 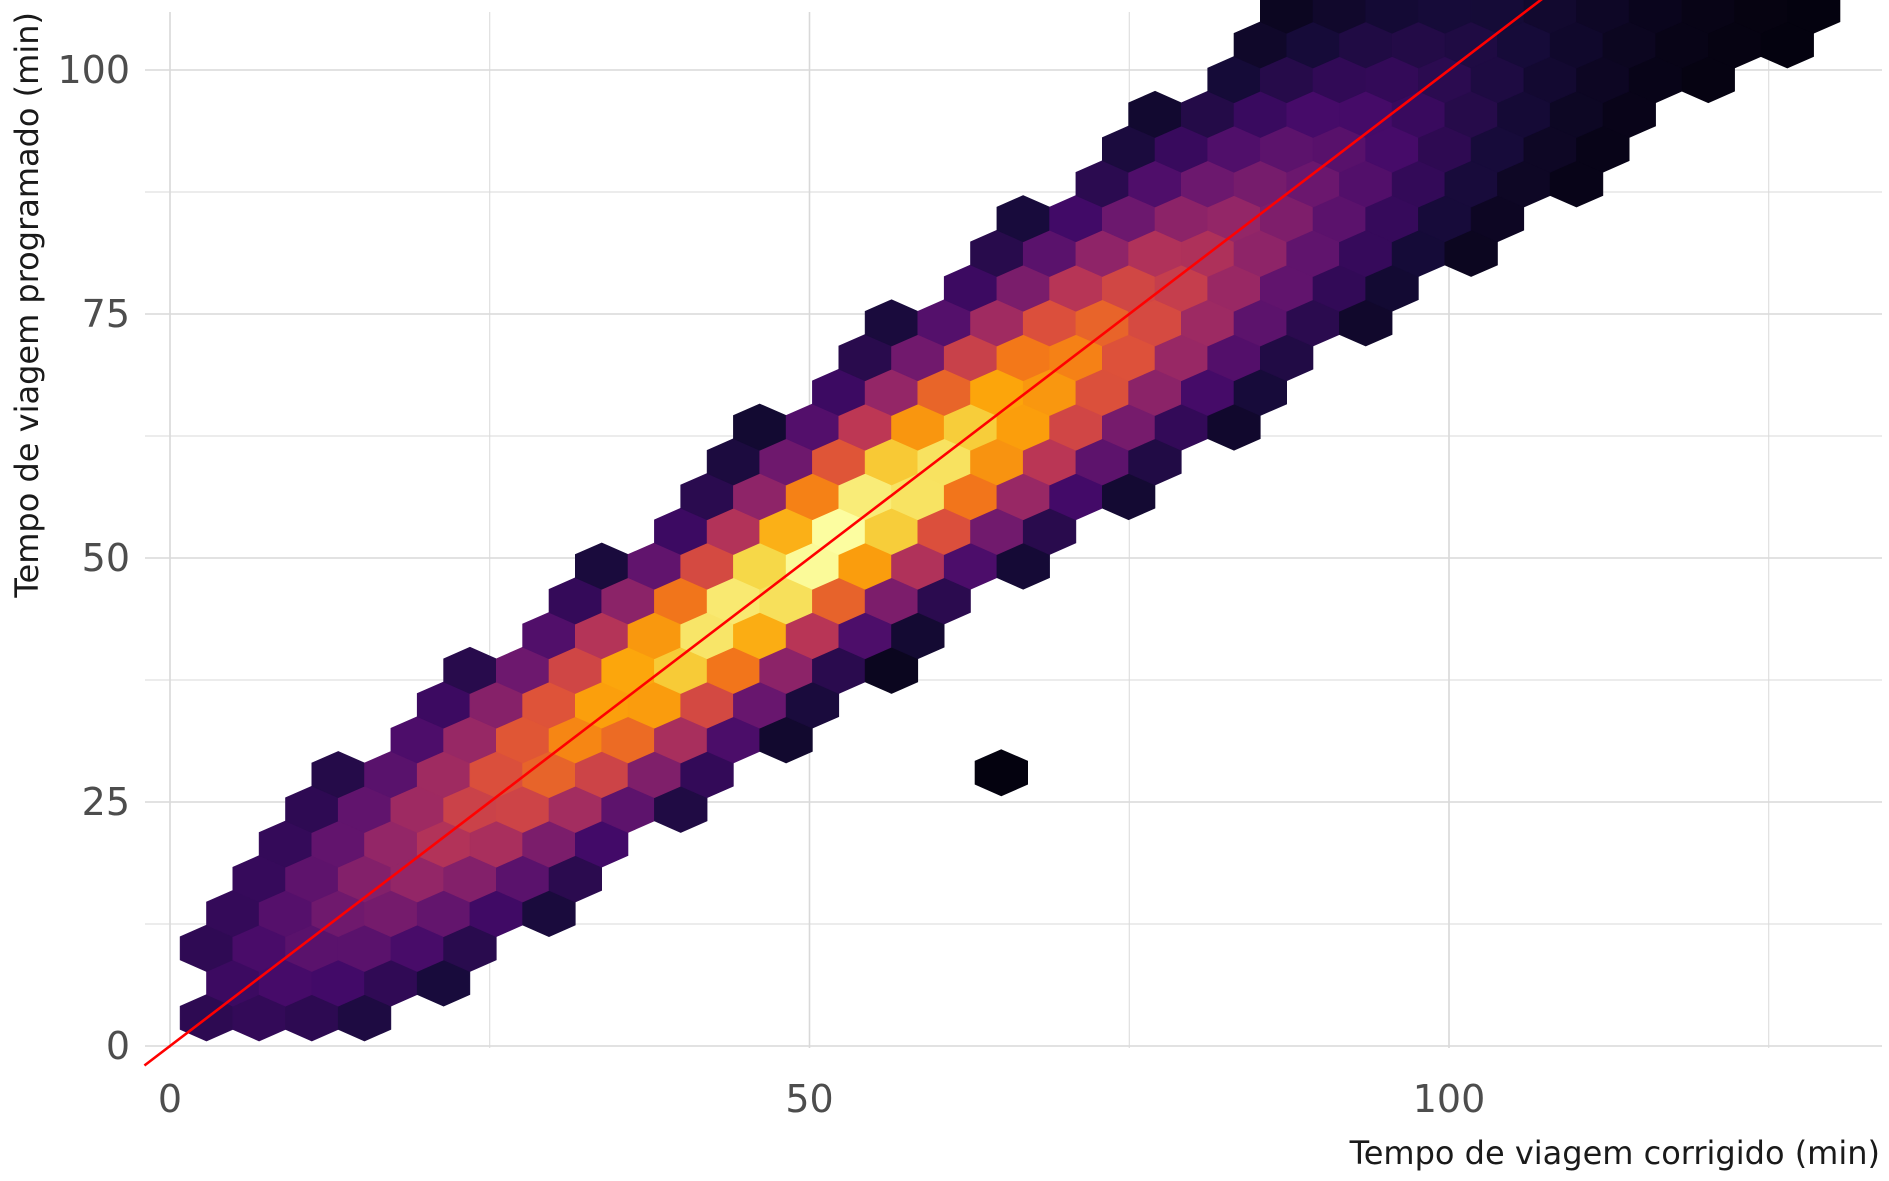 I want to click on x-tick-label: 0, so click(x=170, y=1099).